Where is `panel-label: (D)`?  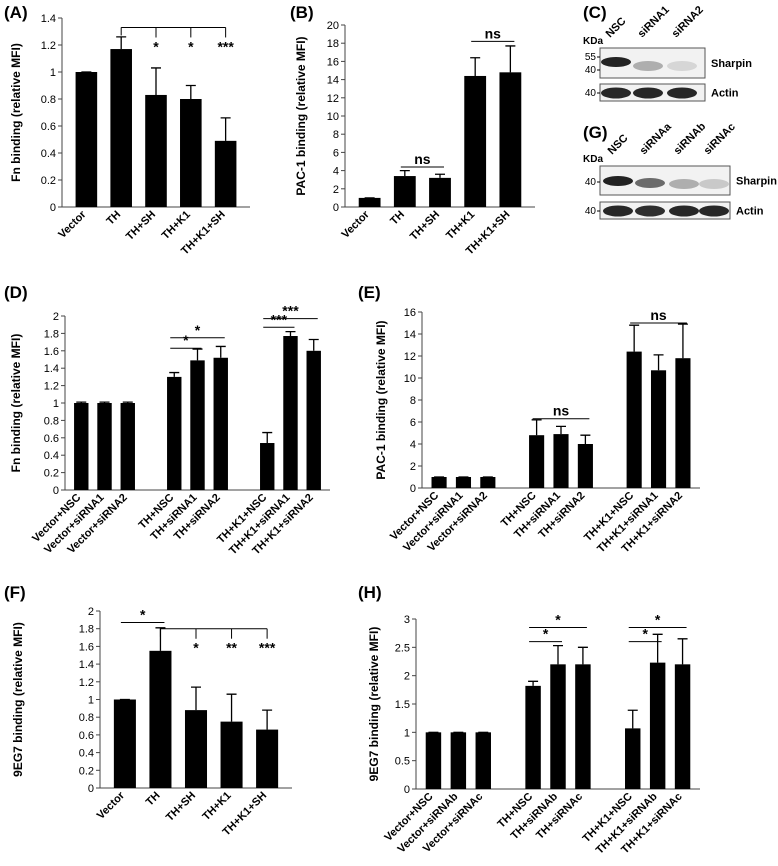
panel-label: (D) is located at coordinates (16, 292).